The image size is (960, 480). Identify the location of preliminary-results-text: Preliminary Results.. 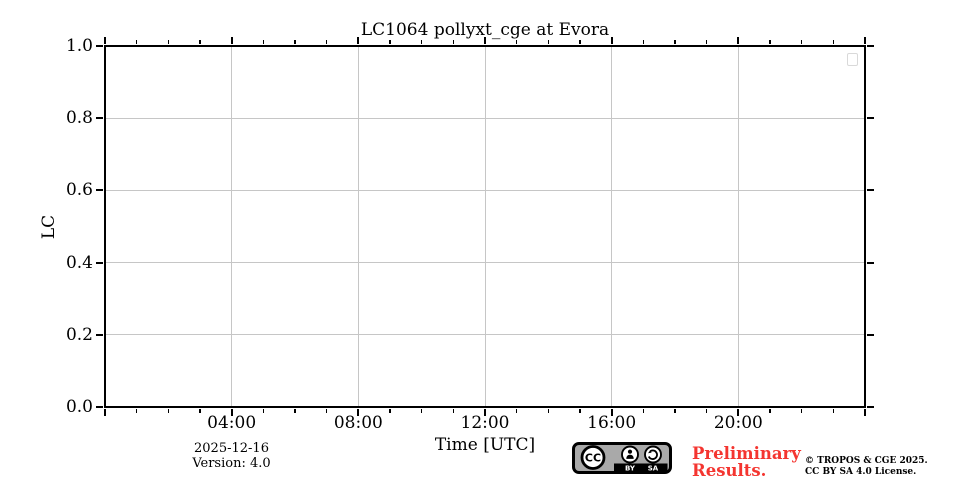
(746, 462).